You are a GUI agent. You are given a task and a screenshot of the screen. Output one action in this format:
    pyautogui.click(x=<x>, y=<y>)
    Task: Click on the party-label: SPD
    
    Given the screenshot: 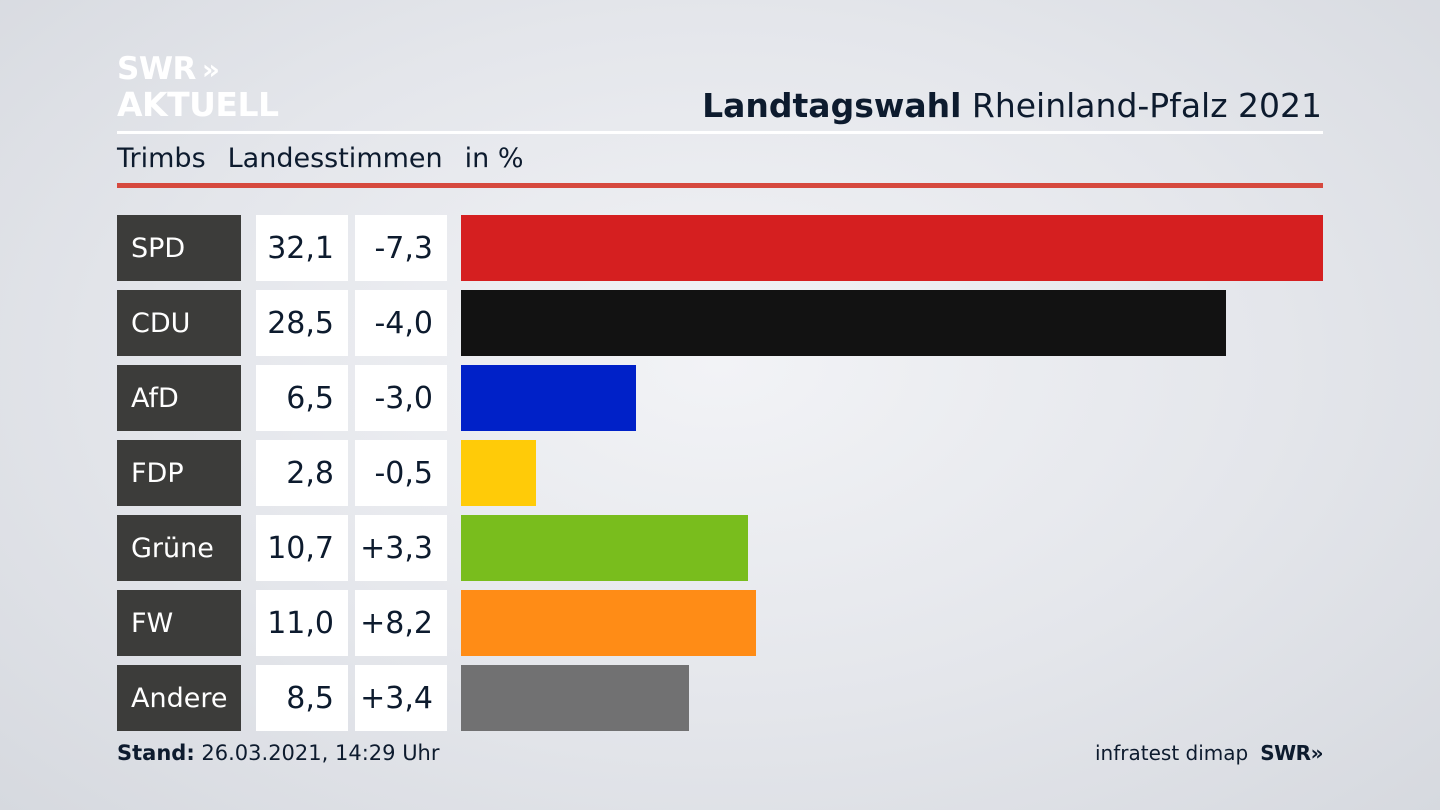 What is the action you would take?
    pyautogui.click(x=179, y=248)
    